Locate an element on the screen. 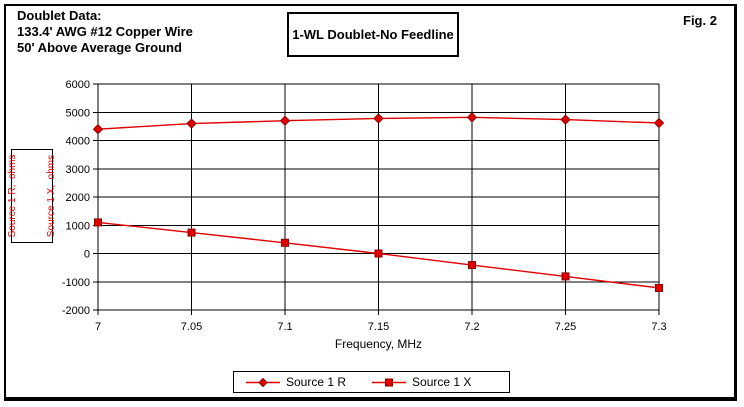 This screenshot has width=744, height=407. x-tick-label: 7.25 is located at coordinates (565, 327).